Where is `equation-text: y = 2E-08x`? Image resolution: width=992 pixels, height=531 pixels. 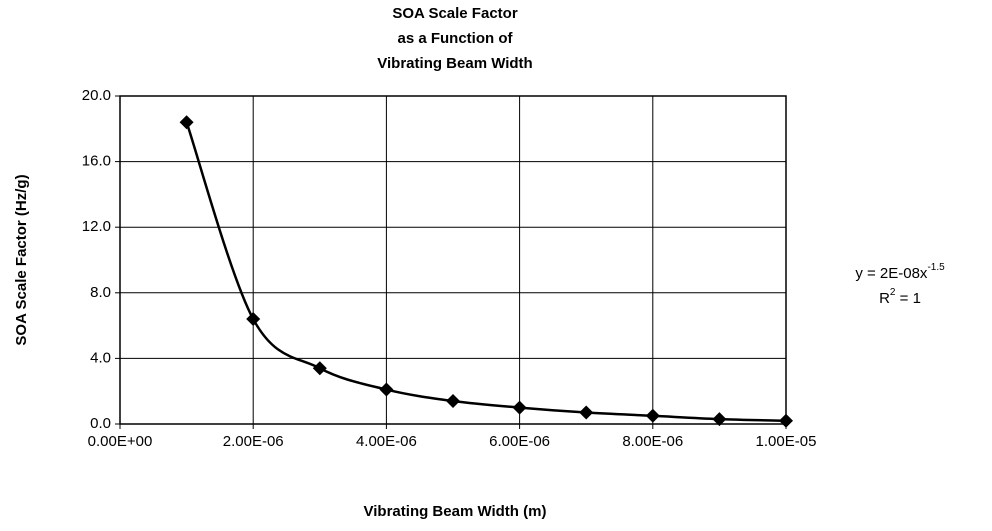 equation-text: y = 2E-08x is located at coordinates (891, 273).